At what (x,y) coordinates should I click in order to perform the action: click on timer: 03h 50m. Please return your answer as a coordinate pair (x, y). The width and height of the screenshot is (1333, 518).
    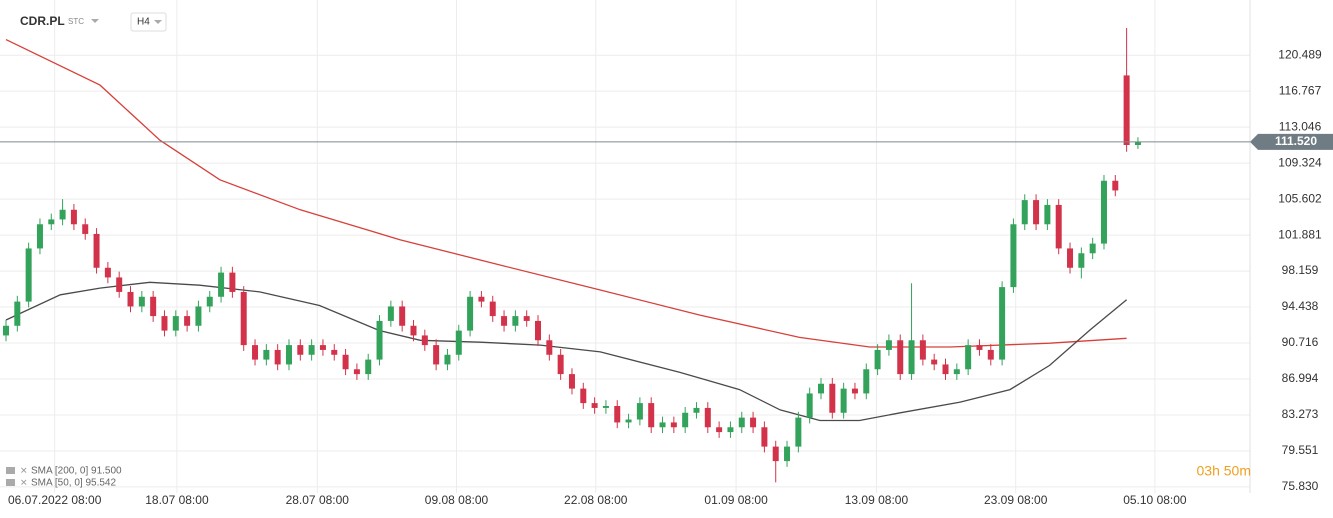
    Looking at the image, I should click on (1224, 471).